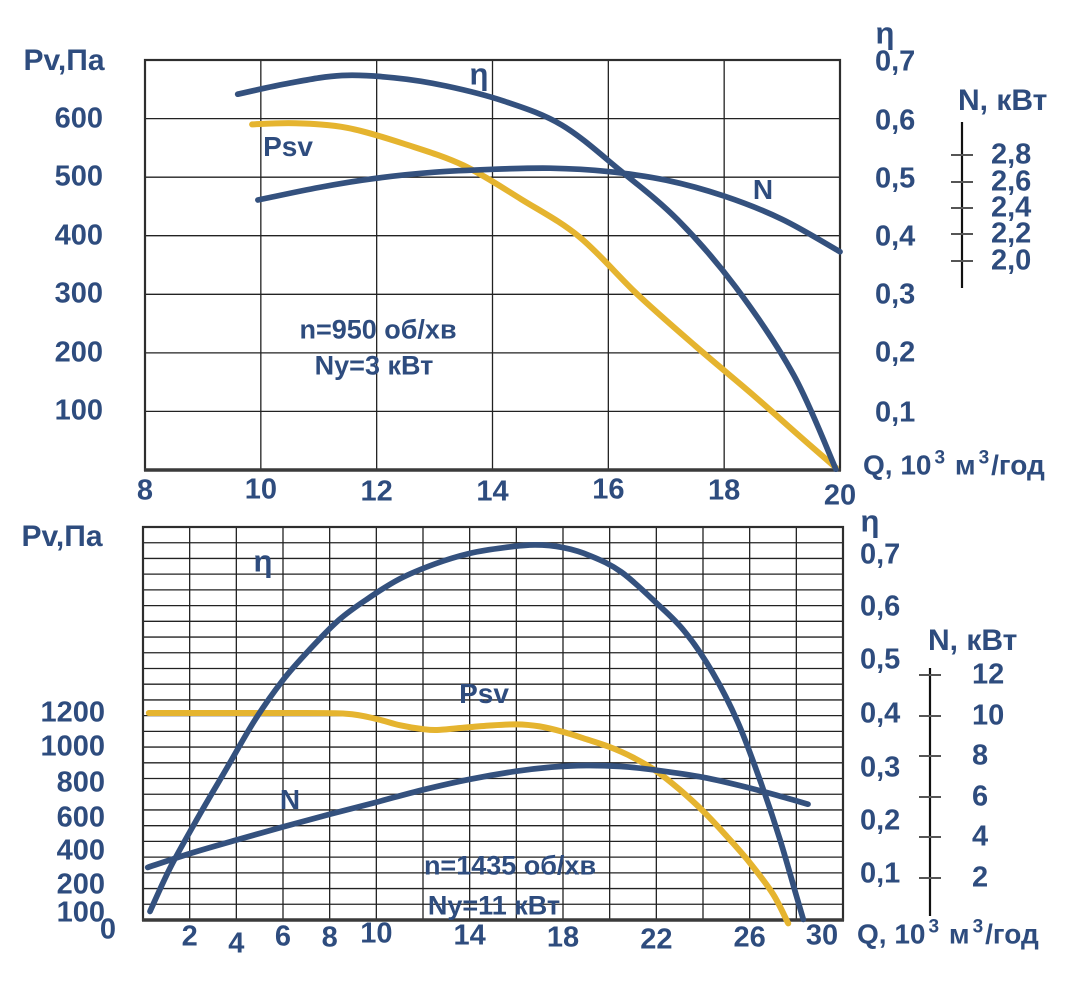 This screenshot has width=1080, height=987. What do you see at coordinates (988, 715) in the screenshot?
I see `n-tick-label: 10` at bounding box center [988, 715].